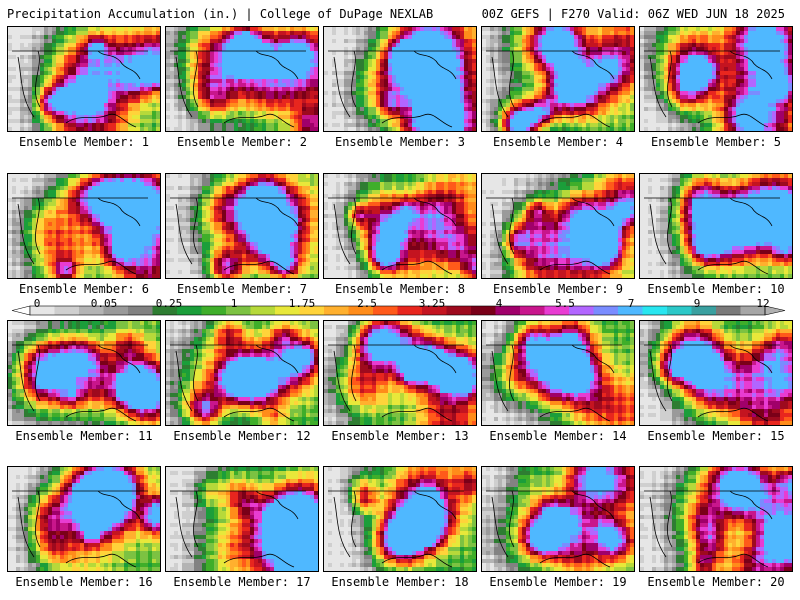 Image resolution: width=800 pixels, height=600 pixels. I want to click on colorbar-tick-label: 0, so click(37, 303).